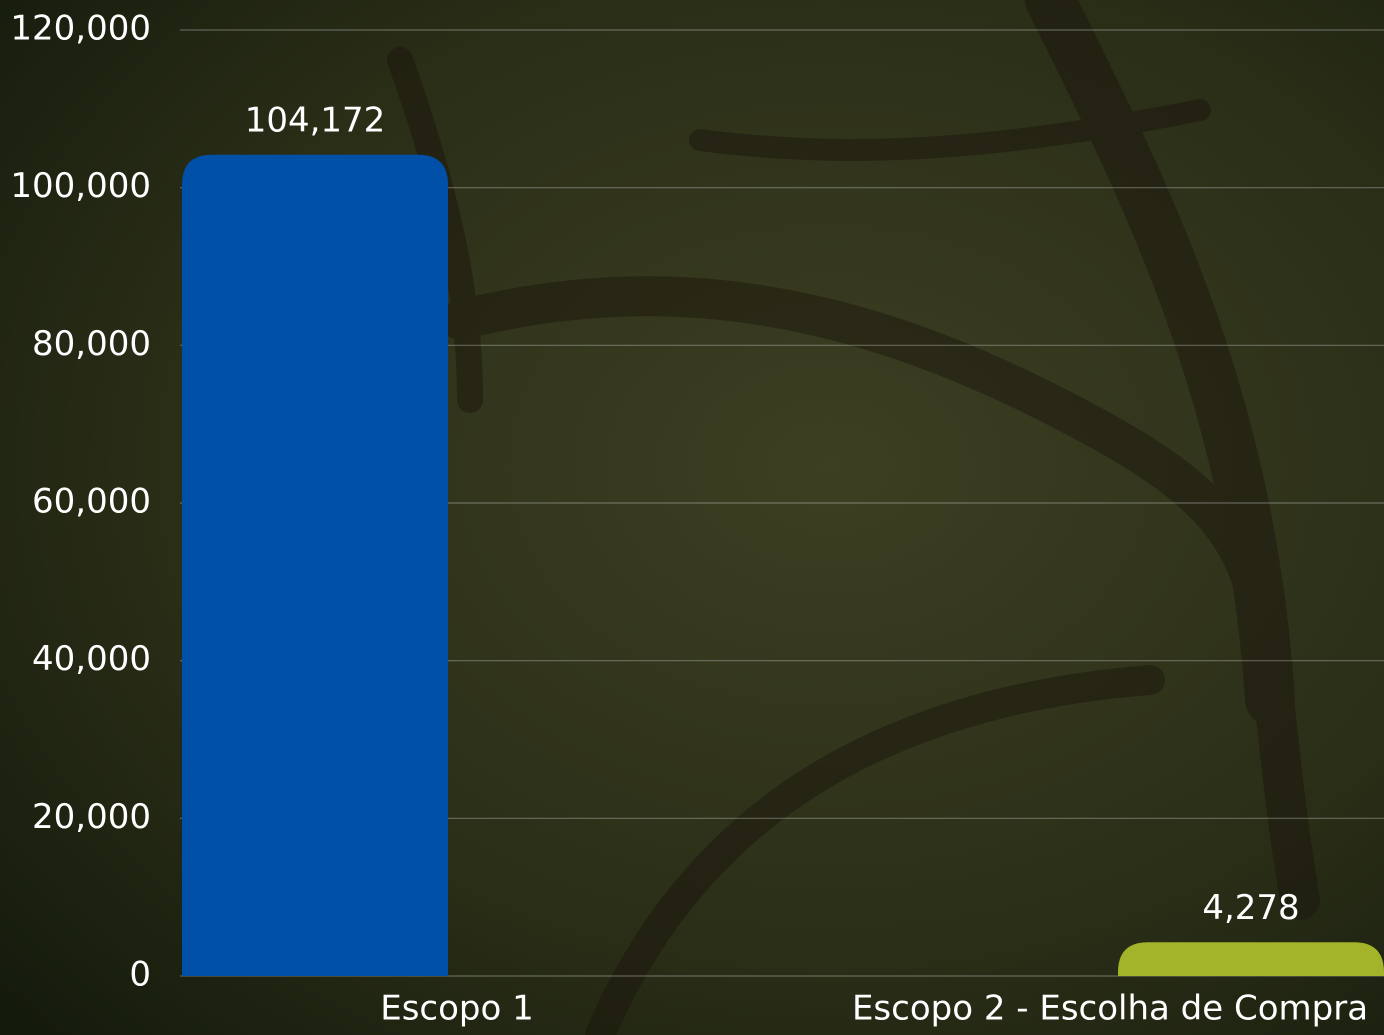  What do you see at coordinates (91, 344) in the screenshot?
I see `y-tick-label: 80,000` at bounding box center [91, 344].